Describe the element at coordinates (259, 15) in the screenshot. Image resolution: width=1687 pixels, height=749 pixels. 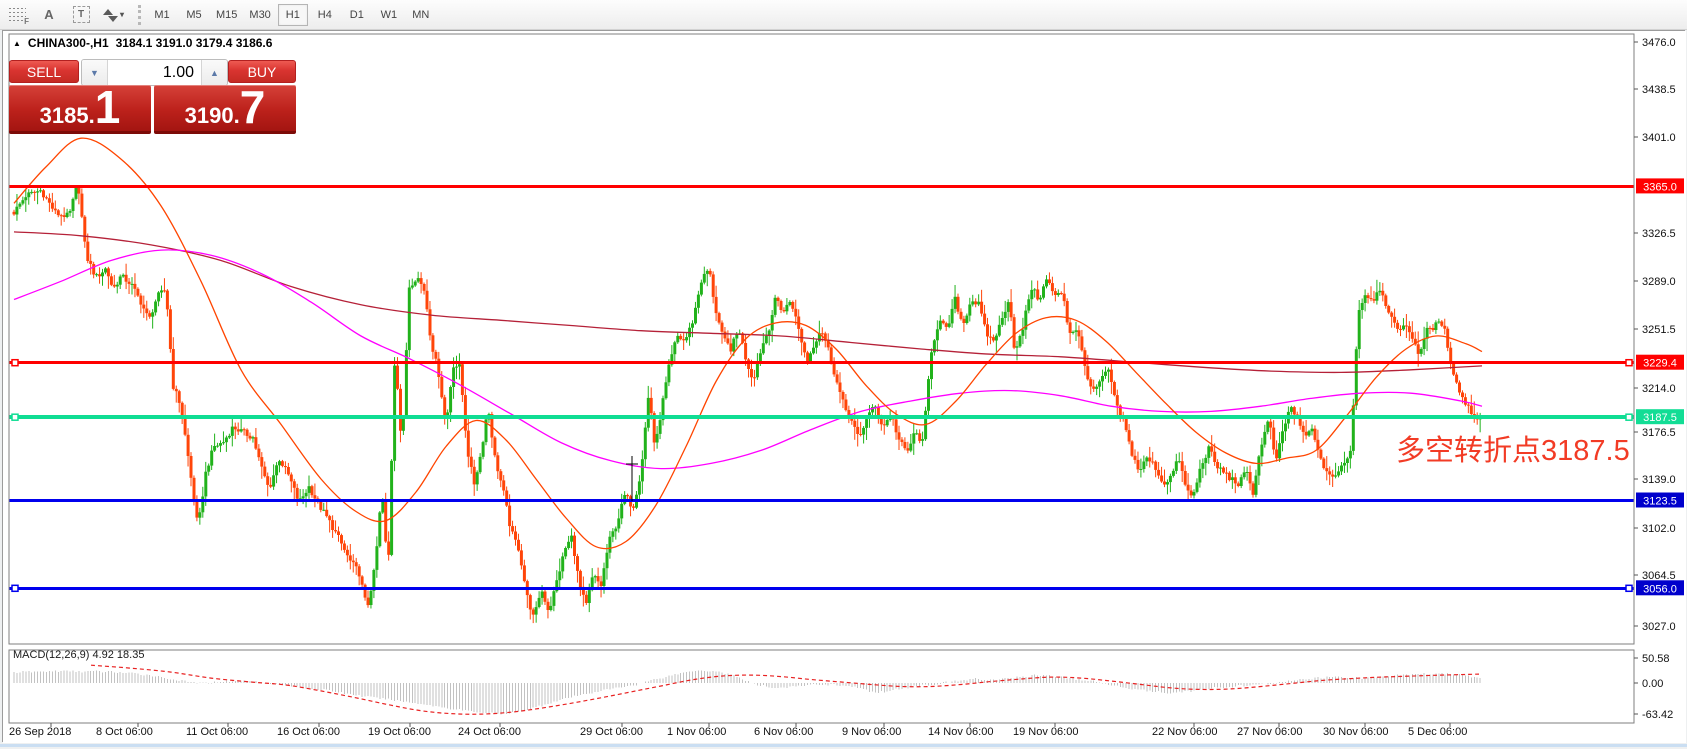
I see `tab-timeframe-m30: M30` at that location.